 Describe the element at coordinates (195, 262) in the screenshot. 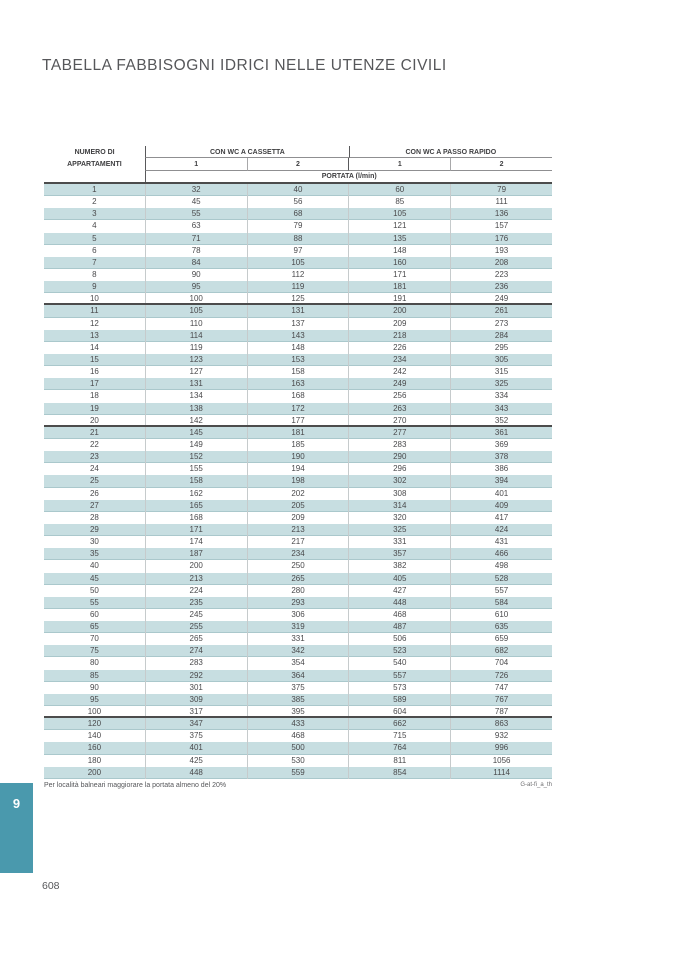

I see `flow-rate-cell: 84` at that location.